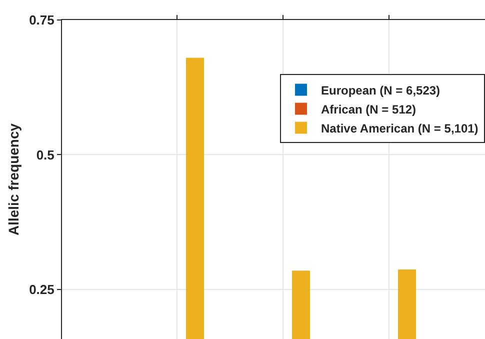 The height and width of the screenshot is (339, 485). I want to click on y-axis-title: Allelic frequency, so click(14, 179).